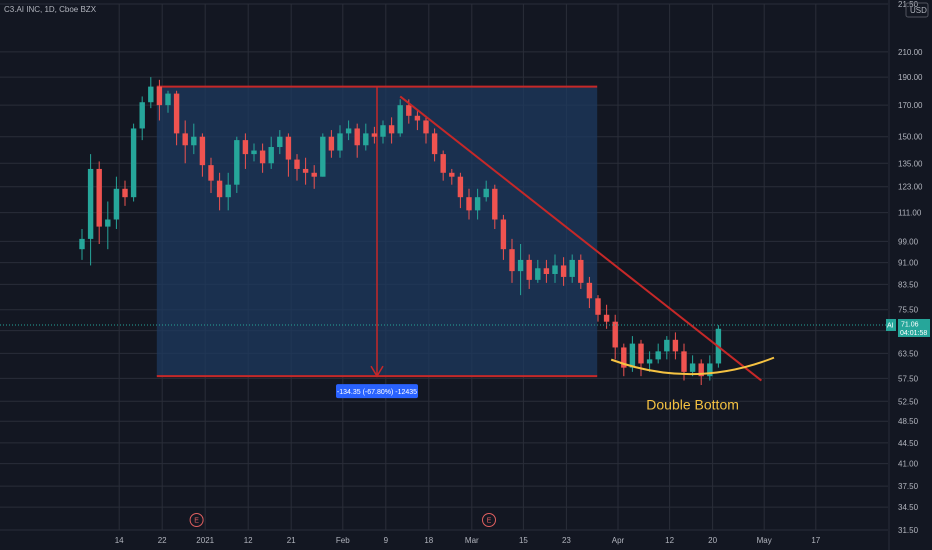 This screenshot has height=550, width=932. I want to click on last-price-badge: AI 71.06 04:01:58, so click(908, 327).